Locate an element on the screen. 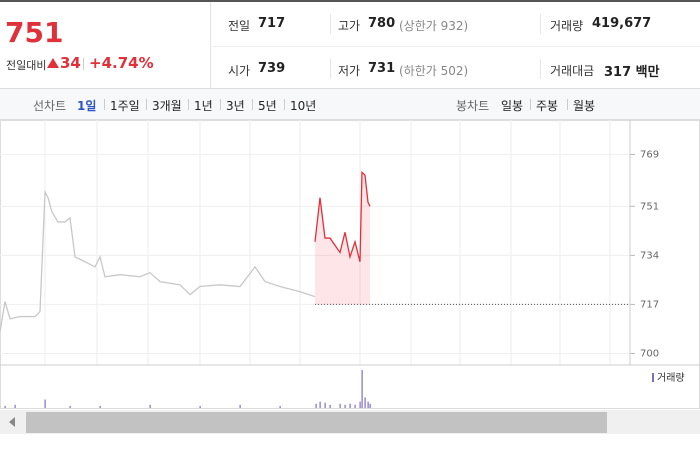 The width and height of the screenshot is (700, 450). y-tick-label: 769 is located at coordinates (649, 154).